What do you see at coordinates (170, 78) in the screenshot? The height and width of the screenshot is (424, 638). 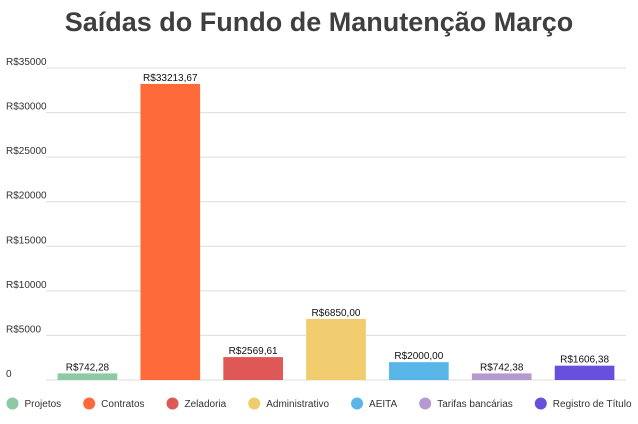 I see `data-label: R$33213,67` at bounding box center [170, 78].